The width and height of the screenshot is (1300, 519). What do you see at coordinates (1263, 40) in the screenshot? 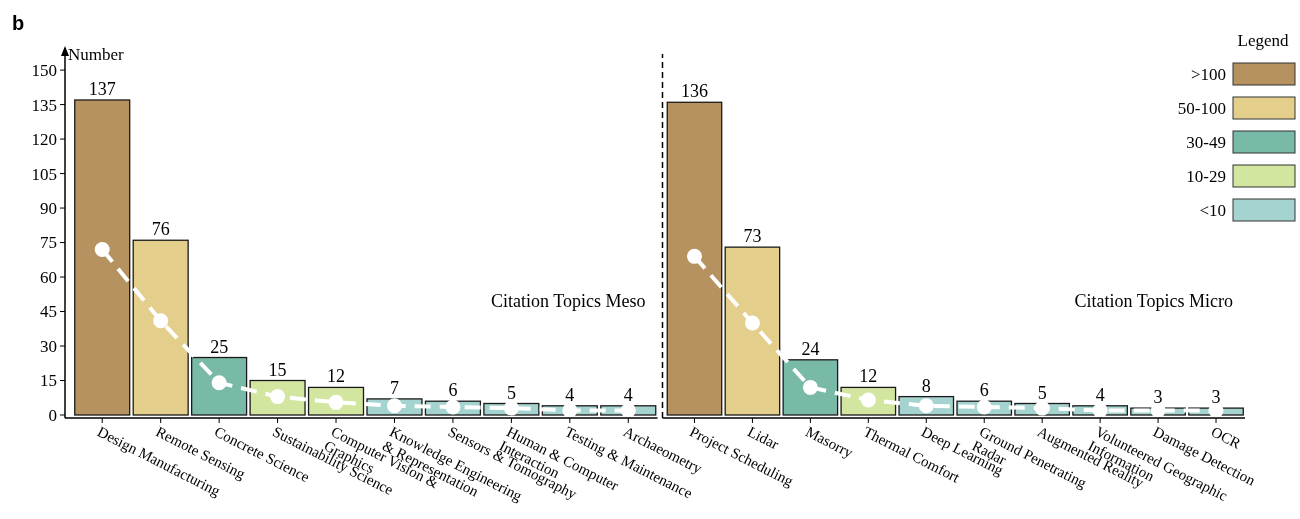
I see `legend-title: Legend` at bounding box center [1263, 40].